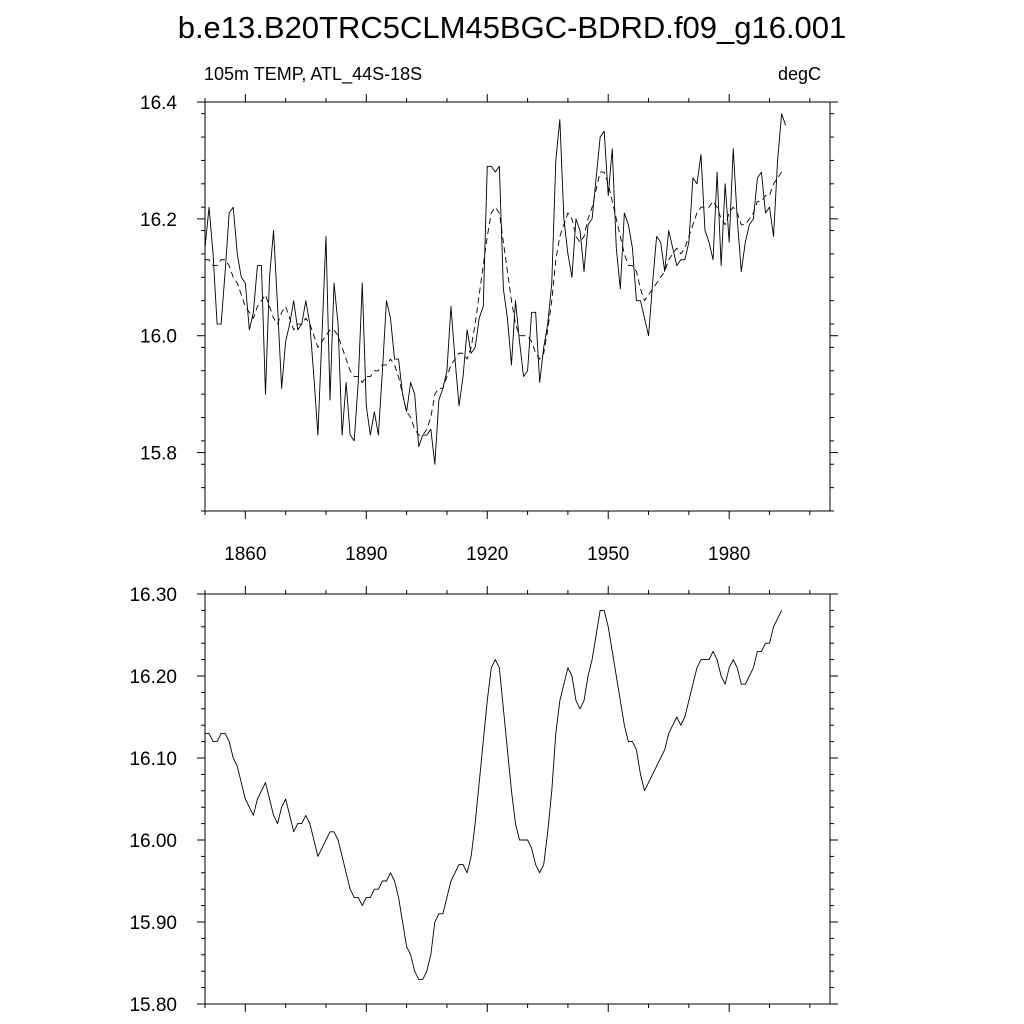  Describe the element at coordinates (153, 1005) in the screenshot. I see `y-tick-label: 15.80` at that location.